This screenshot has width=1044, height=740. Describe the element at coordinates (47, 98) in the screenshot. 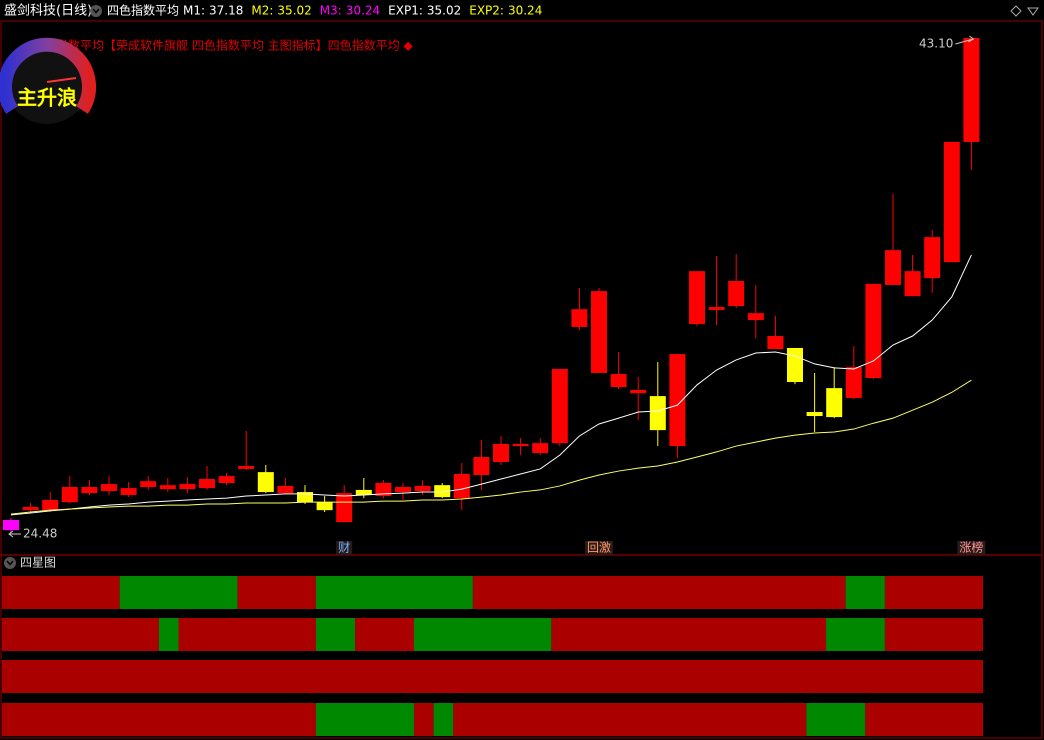

I see `gauge-label: 主升浪` at that location.